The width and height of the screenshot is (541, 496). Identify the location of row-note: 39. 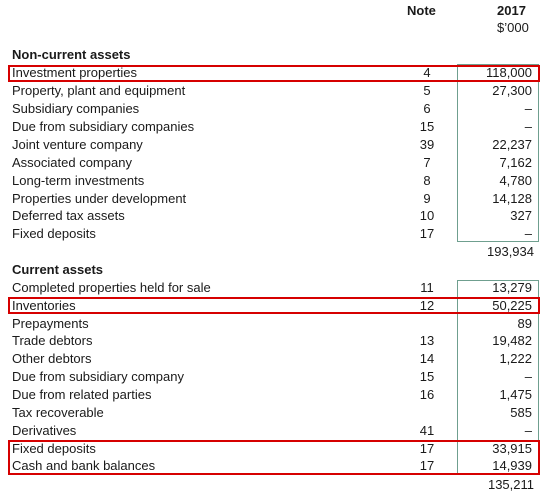
(427, 144).